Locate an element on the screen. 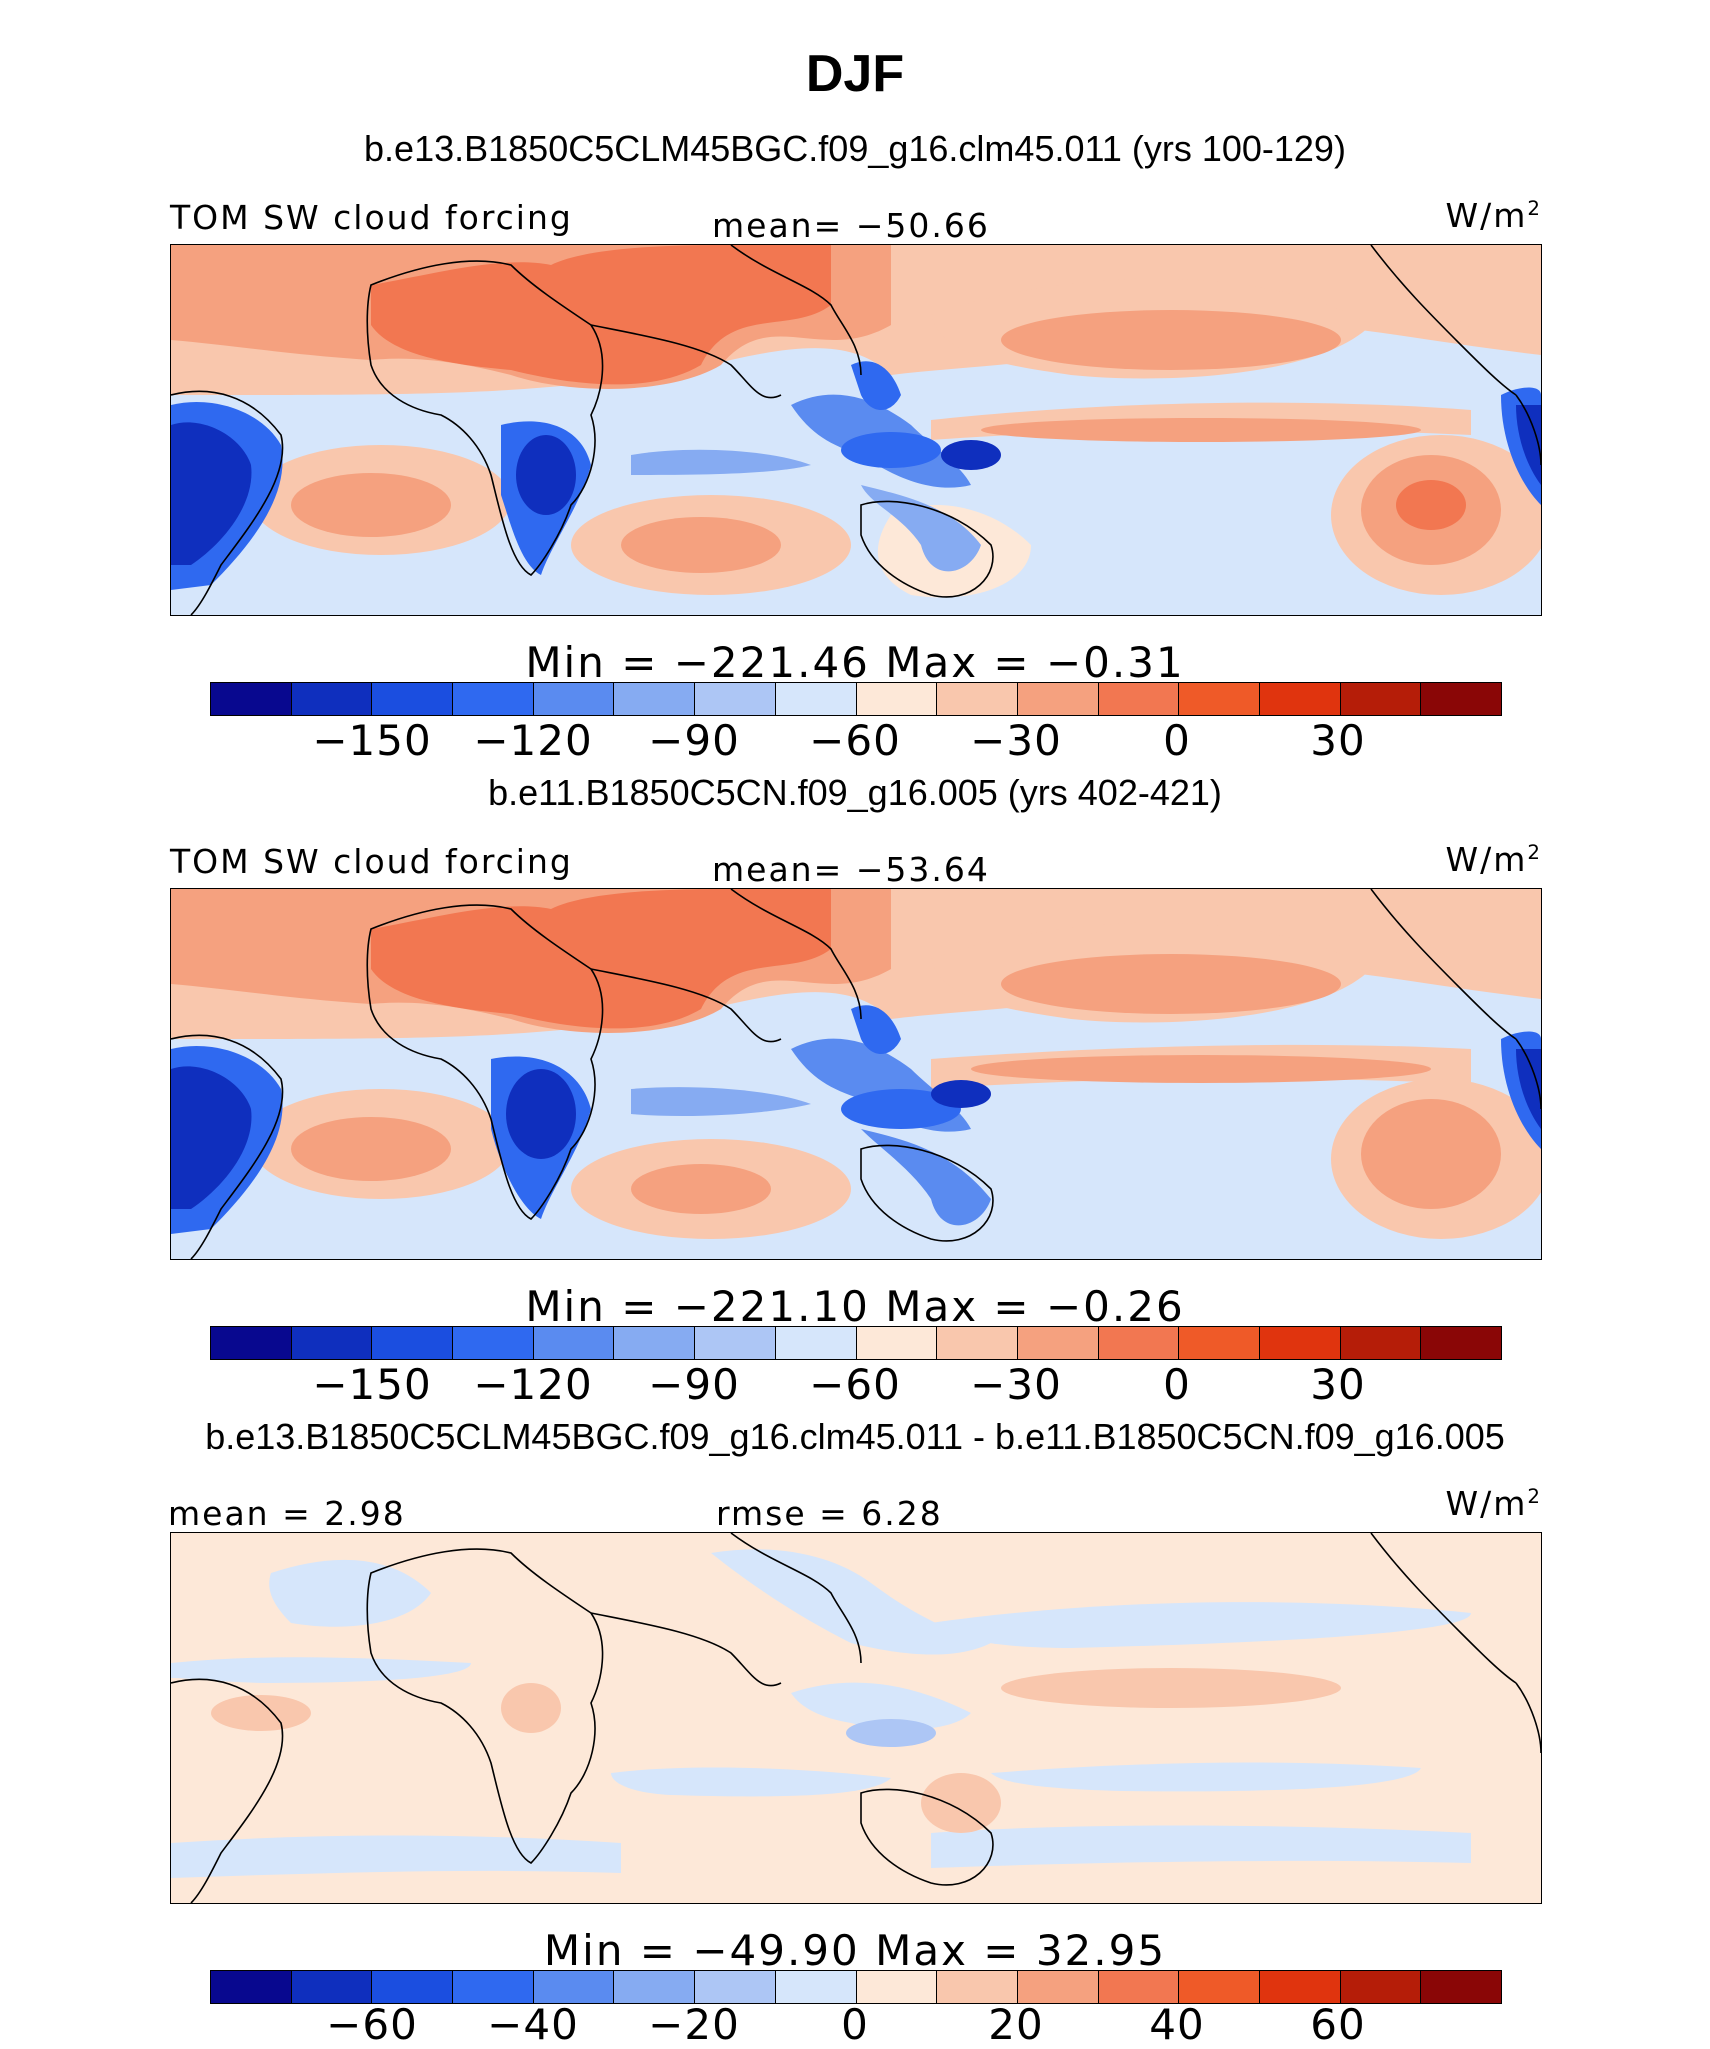  panel-1-colorbar-tick: −30 is located at coordinates (1016, 740).